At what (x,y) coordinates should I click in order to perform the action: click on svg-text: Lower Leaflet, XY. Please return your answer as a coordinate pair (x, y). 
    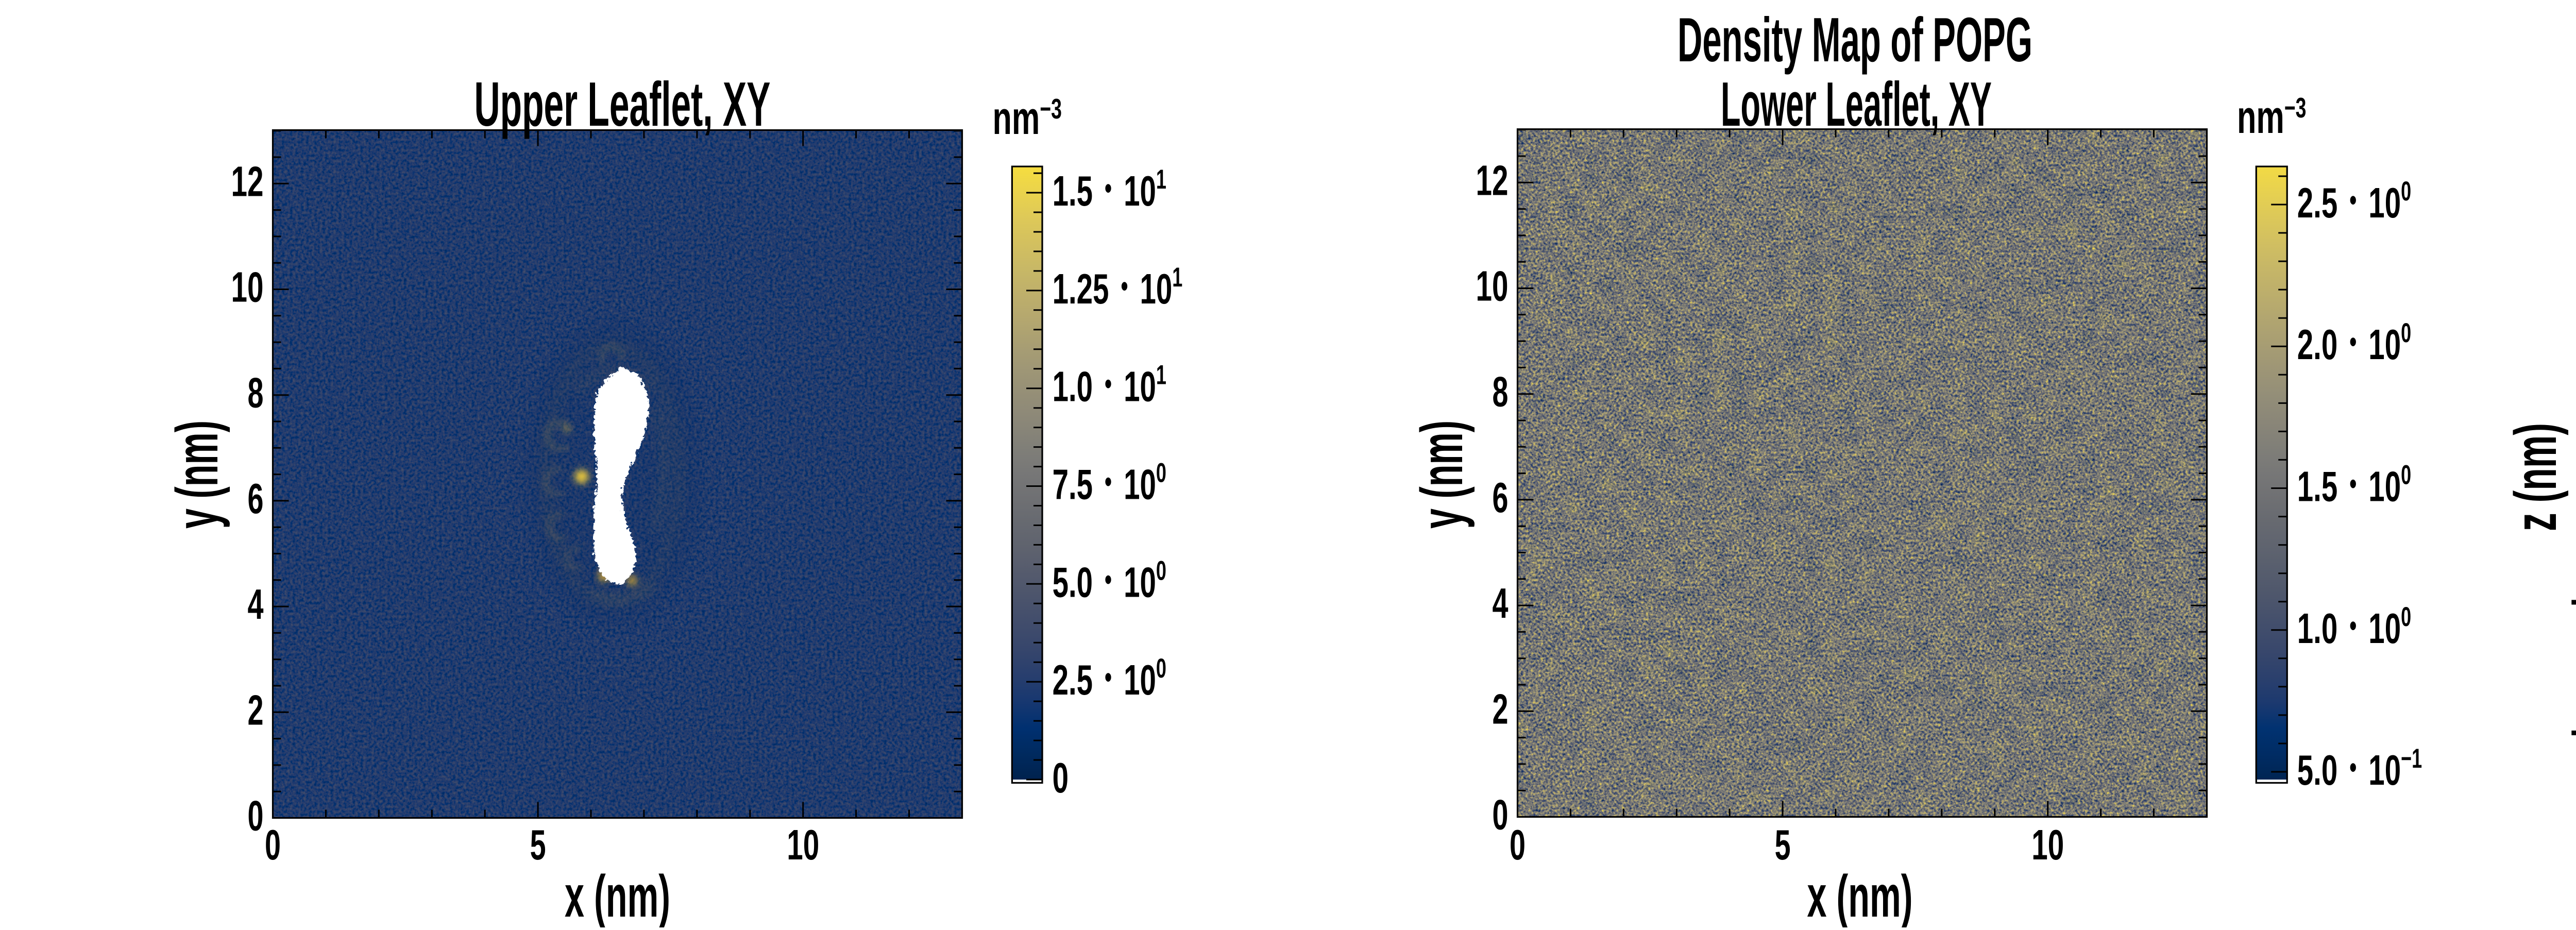
    Looking at the image, I should click on (1856, 104).